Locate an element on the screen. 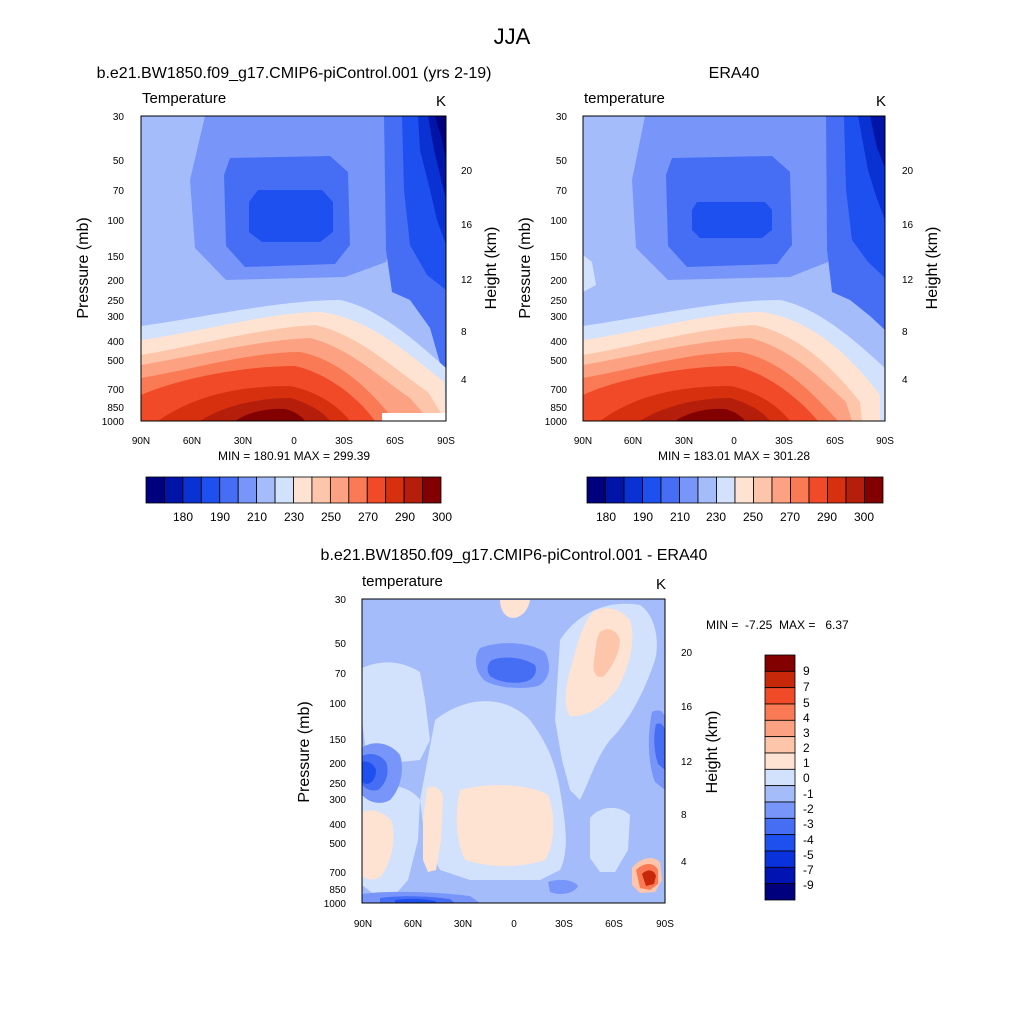 The width and height of the screenshot is (1024, 1024). model-colorbar-label: 270 is located at coordinates (368, 517).